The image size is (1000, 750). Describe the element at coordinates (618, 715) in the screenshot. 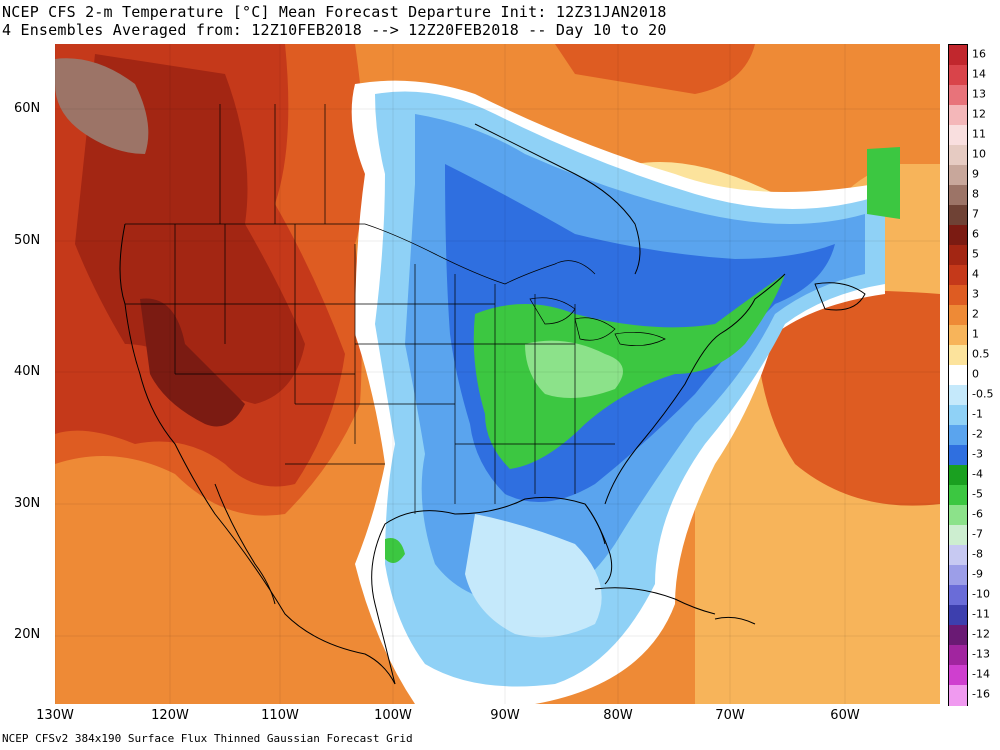

I see `lon-label-80W: 80W` at that location.